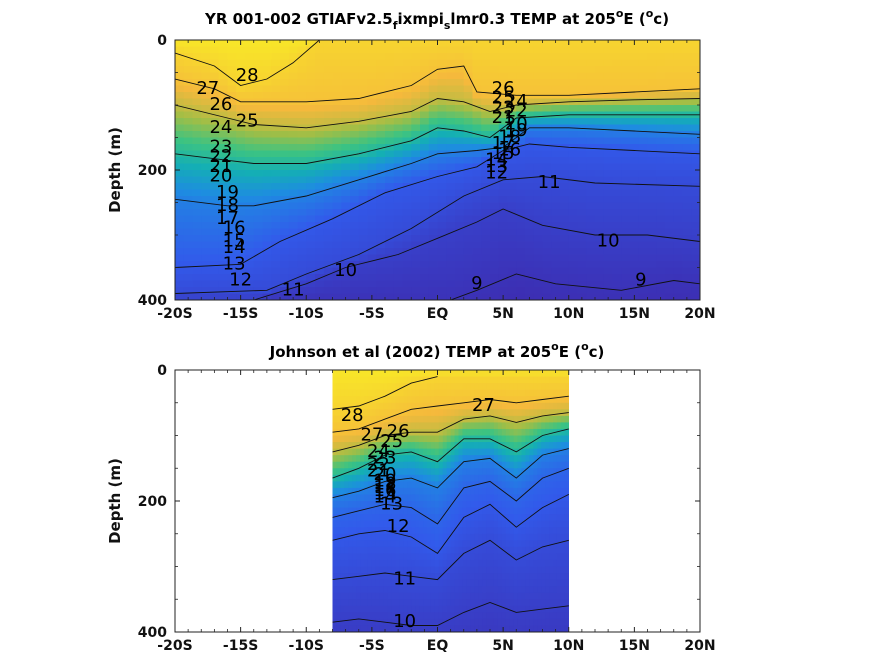  What do you see at coordinates (174, 314) in the screenshot?
I see `x-tick-label: -20S` at bounding box center [174, 314].